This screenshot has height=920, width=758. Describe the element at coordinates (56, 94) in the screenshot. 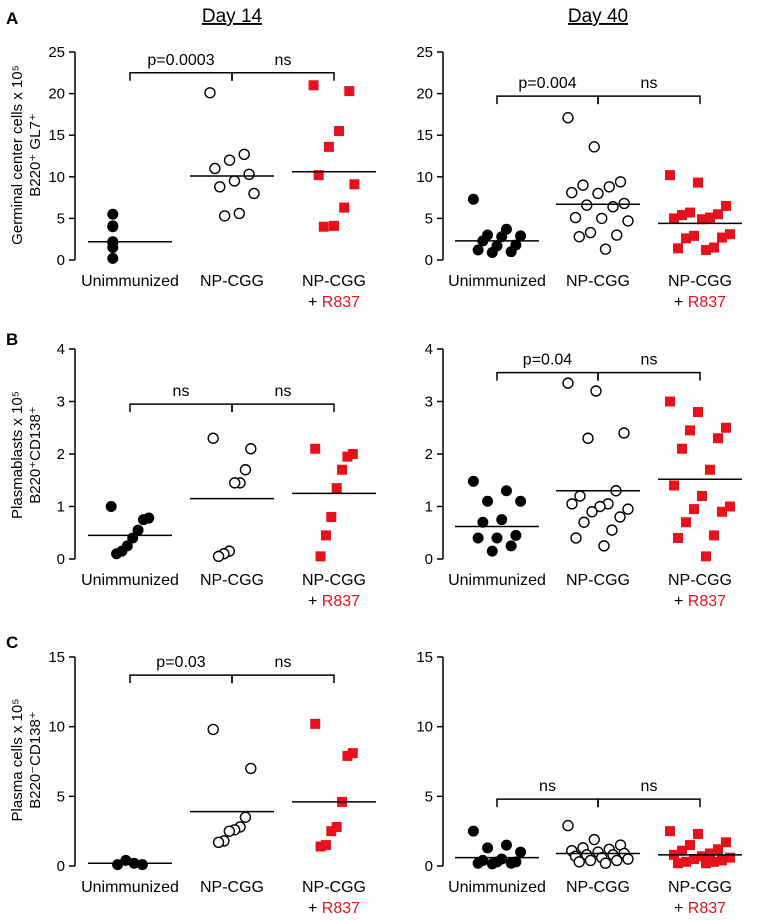

I see `y-tick-label: 20` at that location.